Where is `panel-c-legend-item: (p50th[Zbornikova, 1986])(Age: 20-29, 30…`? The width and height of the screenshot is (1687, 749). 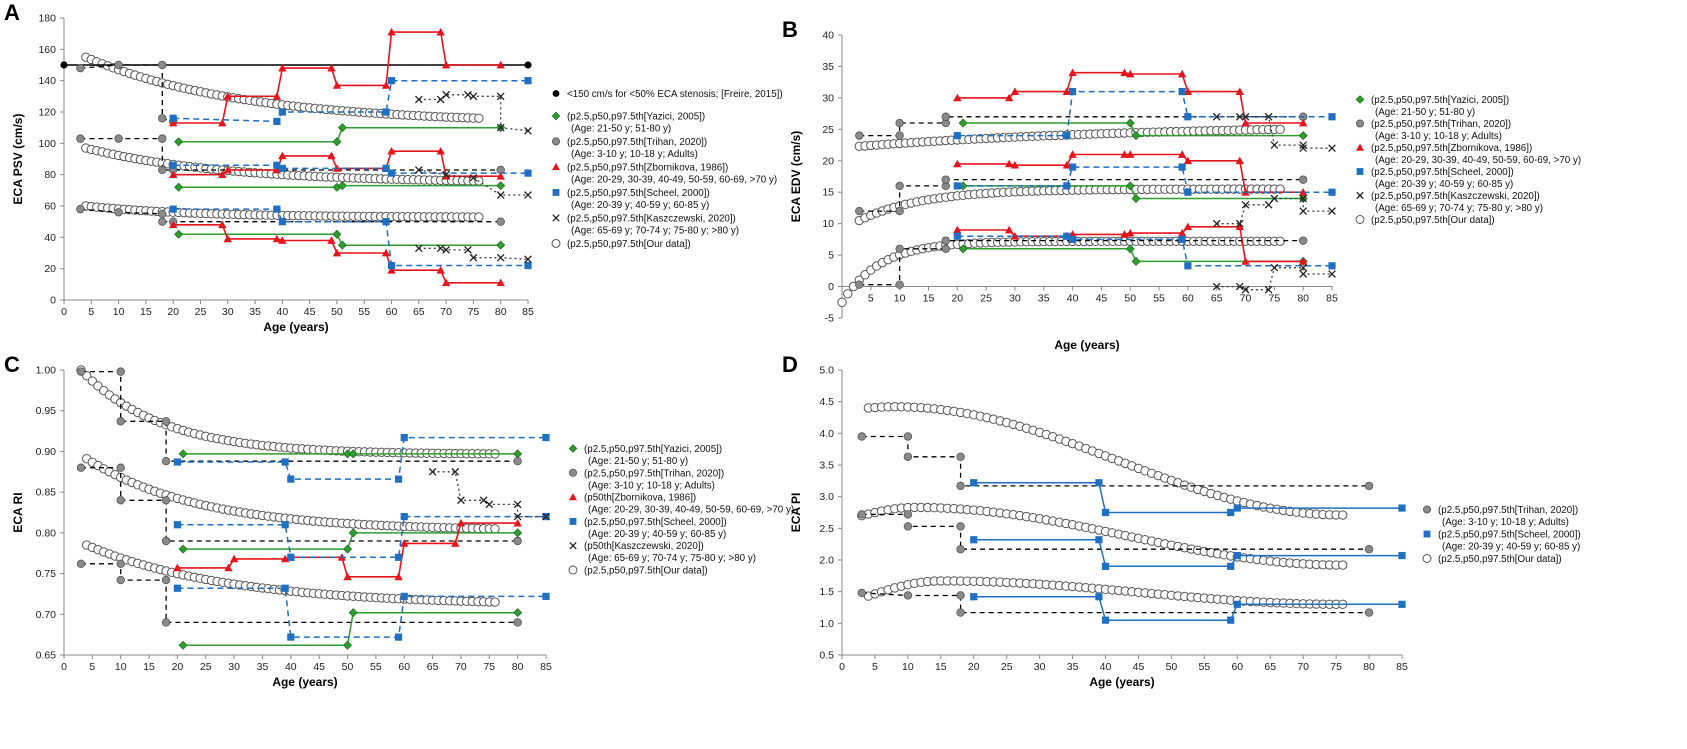 panel-c-legend-item: (p50th[Zbornikova, 1986])(Age: 20-29, 30… is located at coordinates (681, 504).